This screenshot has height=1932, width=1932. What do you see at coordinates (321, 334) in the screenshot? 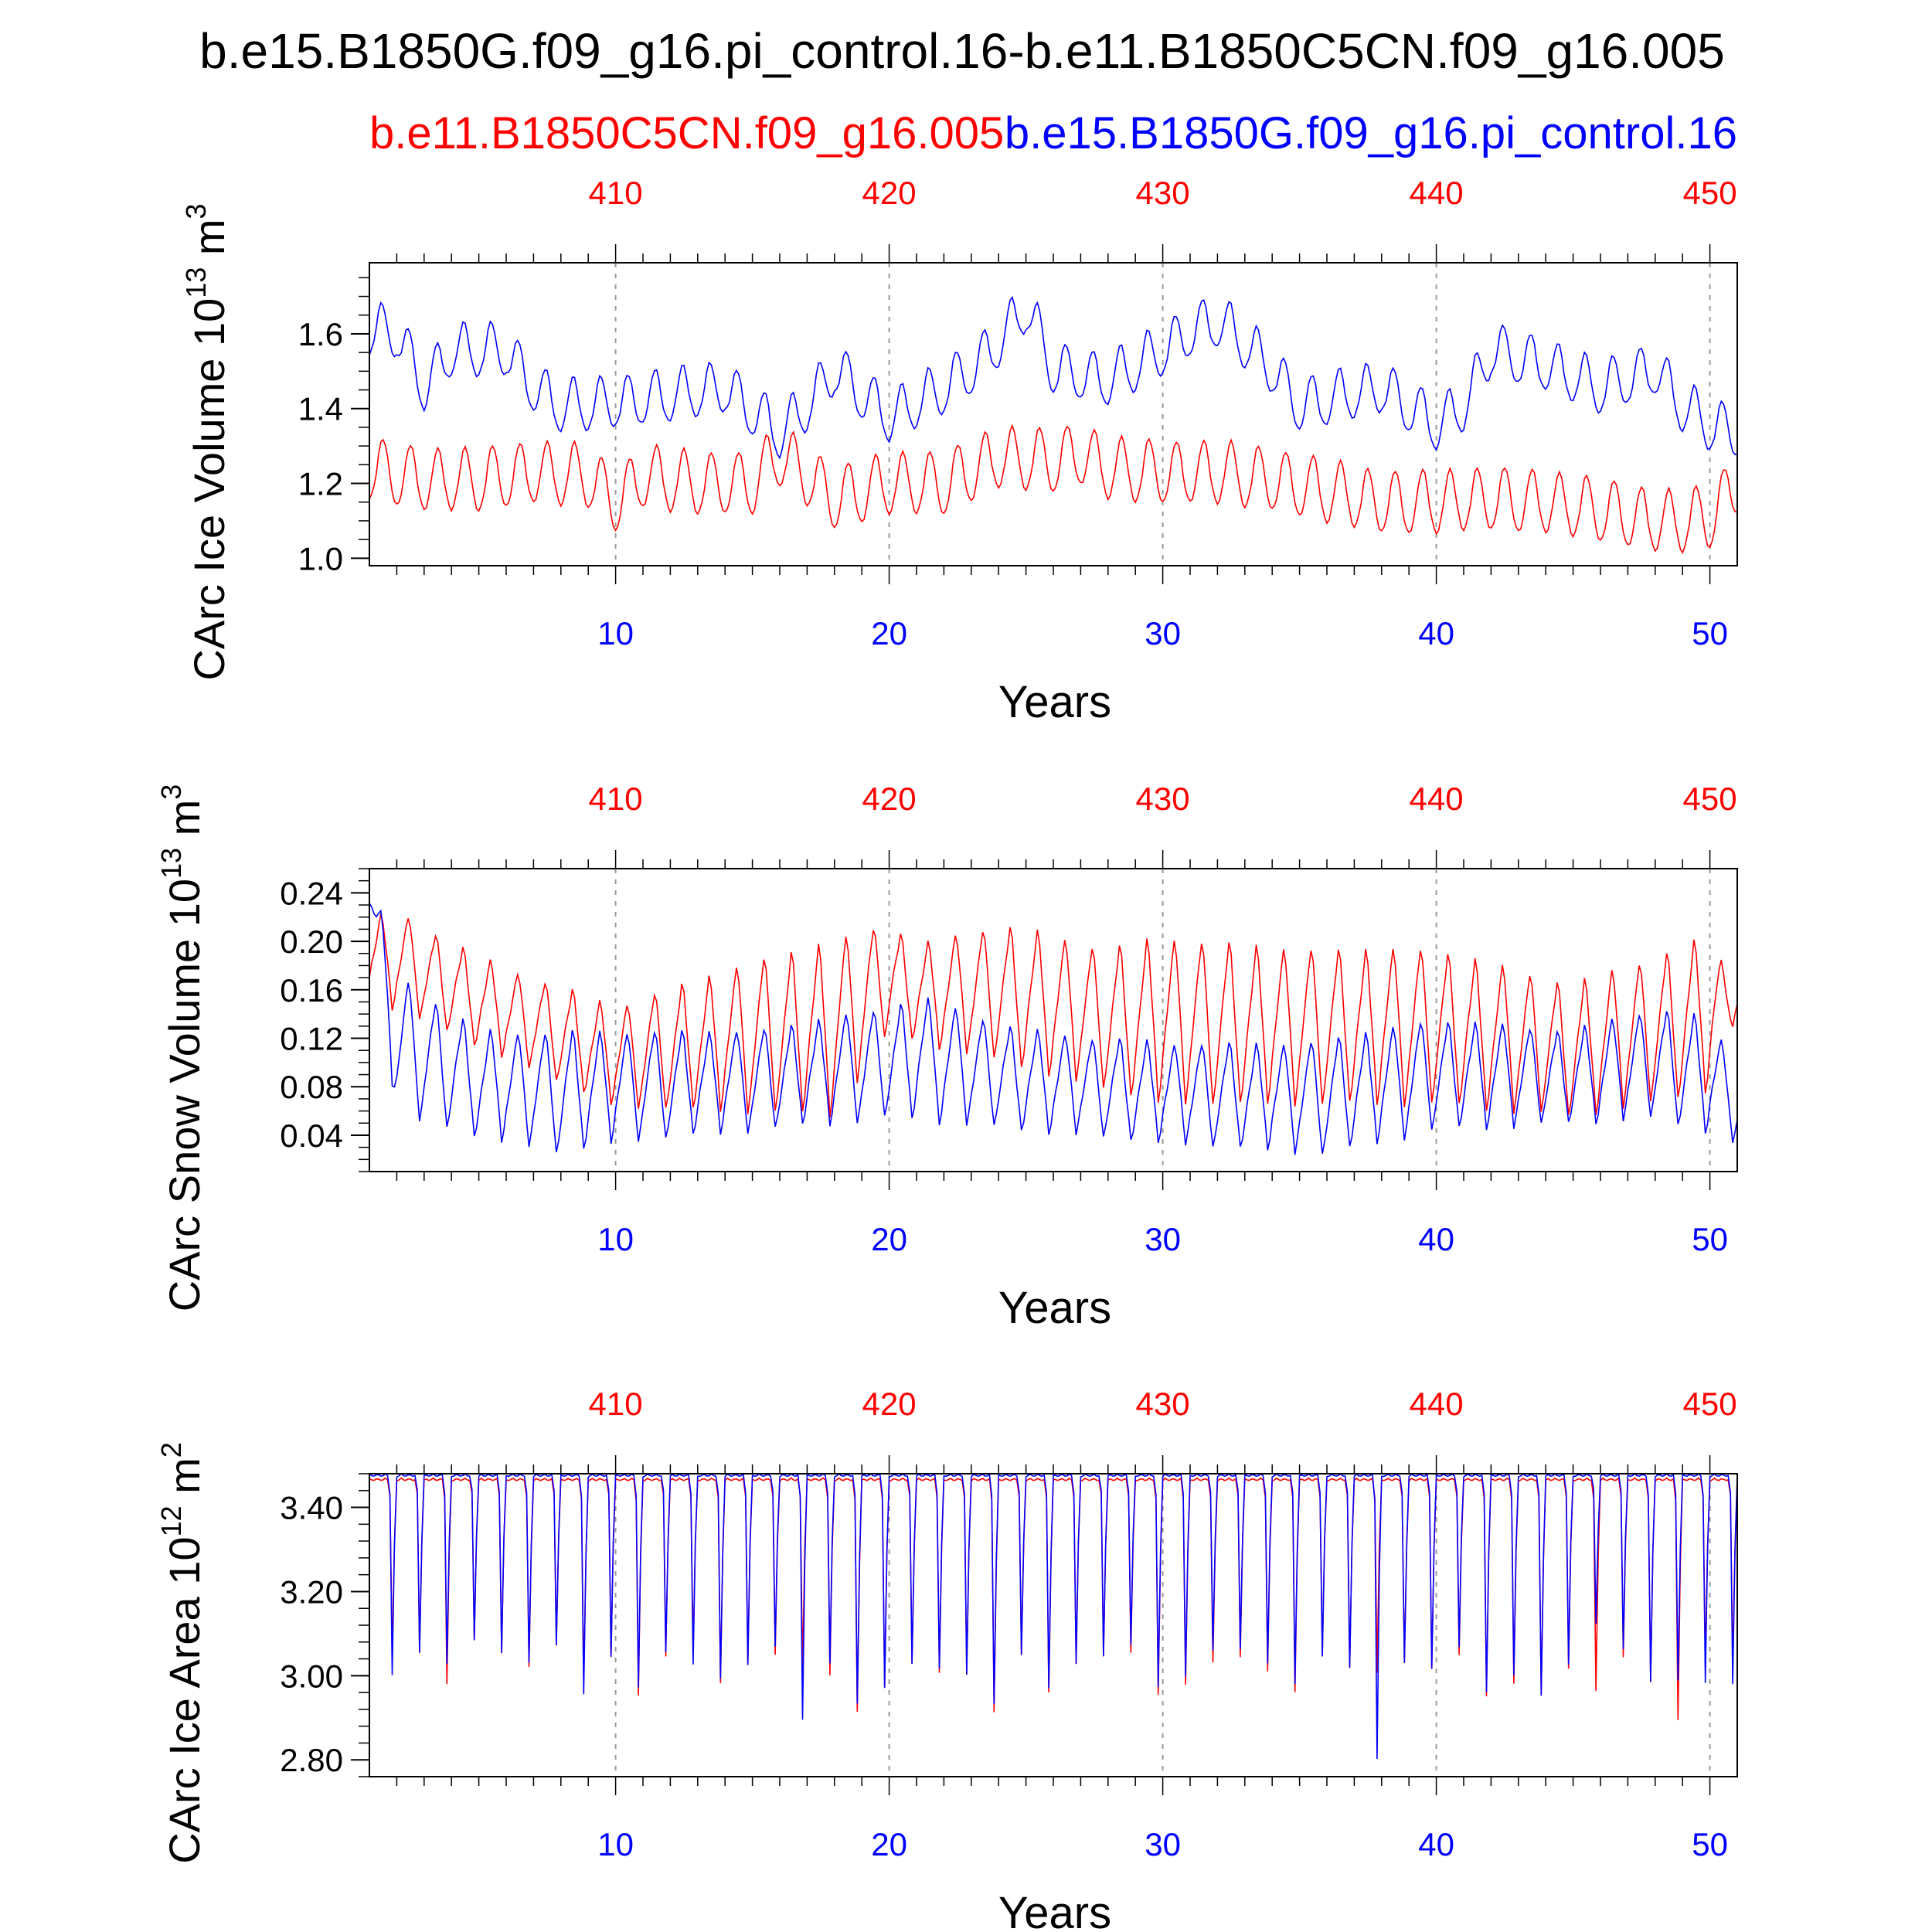
I see `y-tick-label: 1.6` at bounding box center [321, 334].